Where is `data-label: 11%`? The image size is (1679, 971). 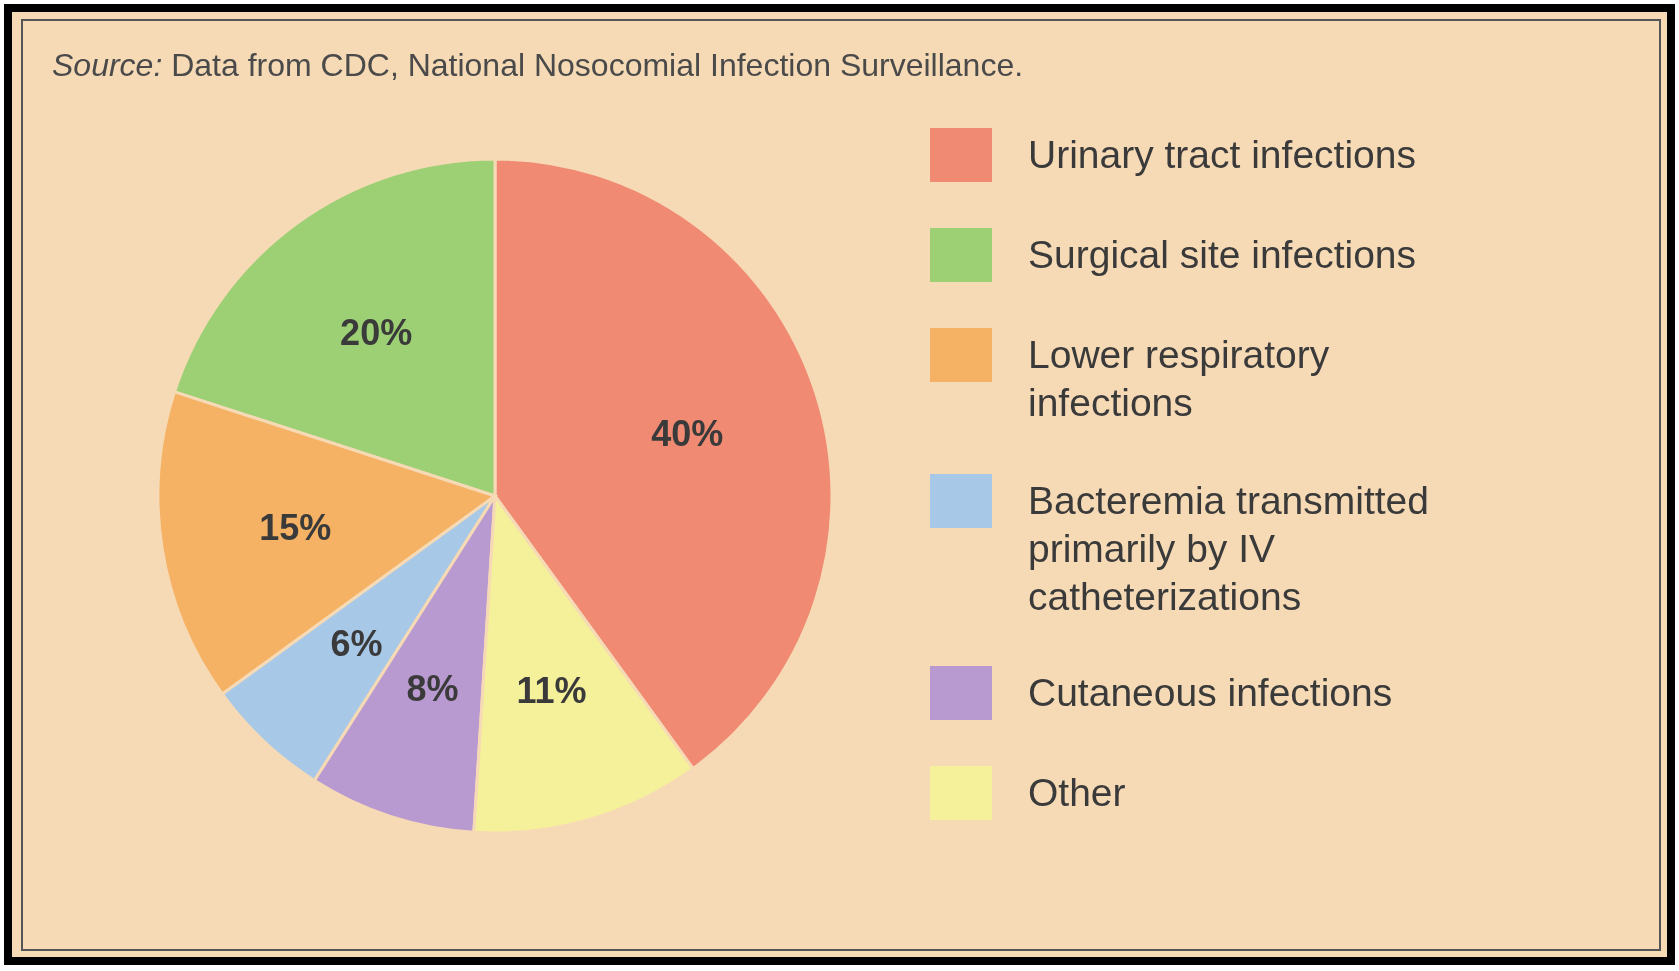 data-label: 11% is located at coordinates (551, 690).